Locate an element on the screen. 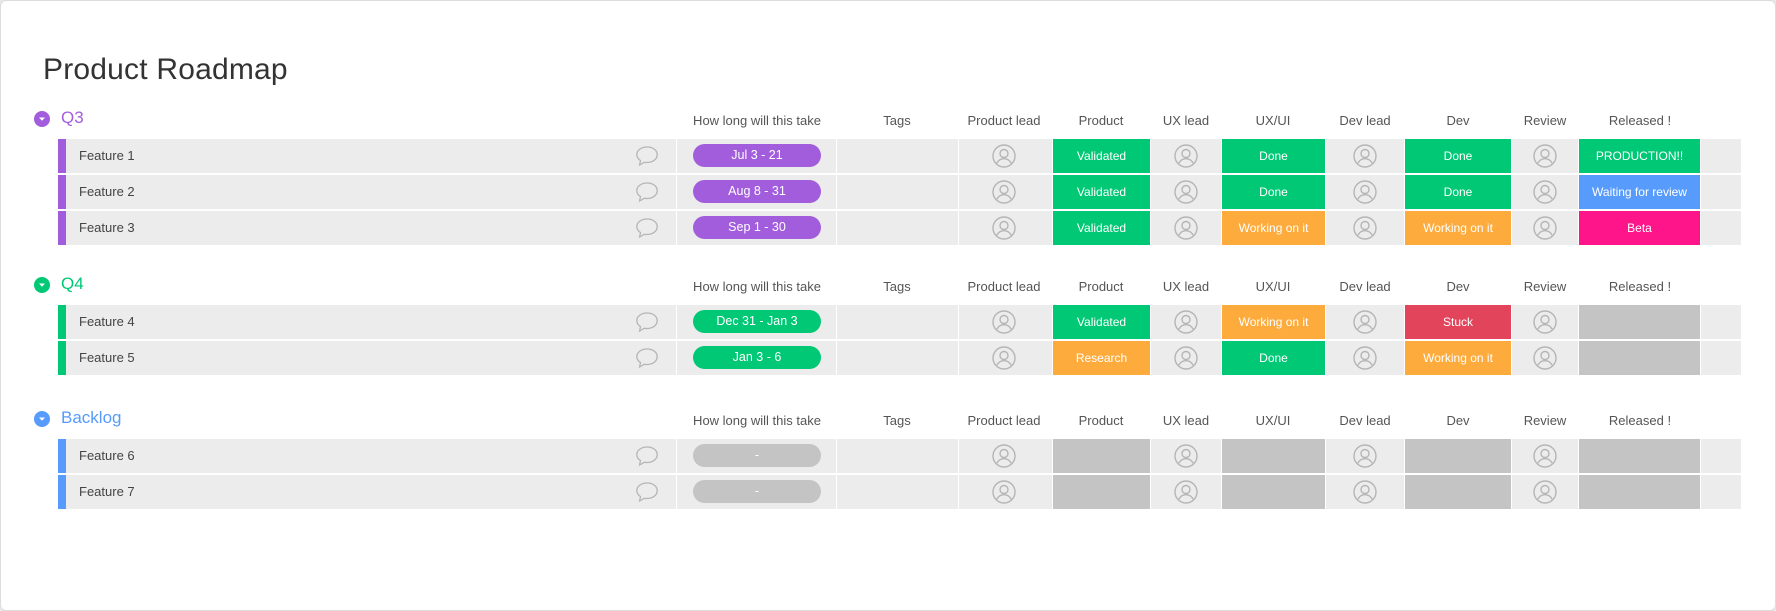 Image resolution: width=1776 pixels, height=611 pixels. item-name: Feature 2 is located at coordinates (107, 191).